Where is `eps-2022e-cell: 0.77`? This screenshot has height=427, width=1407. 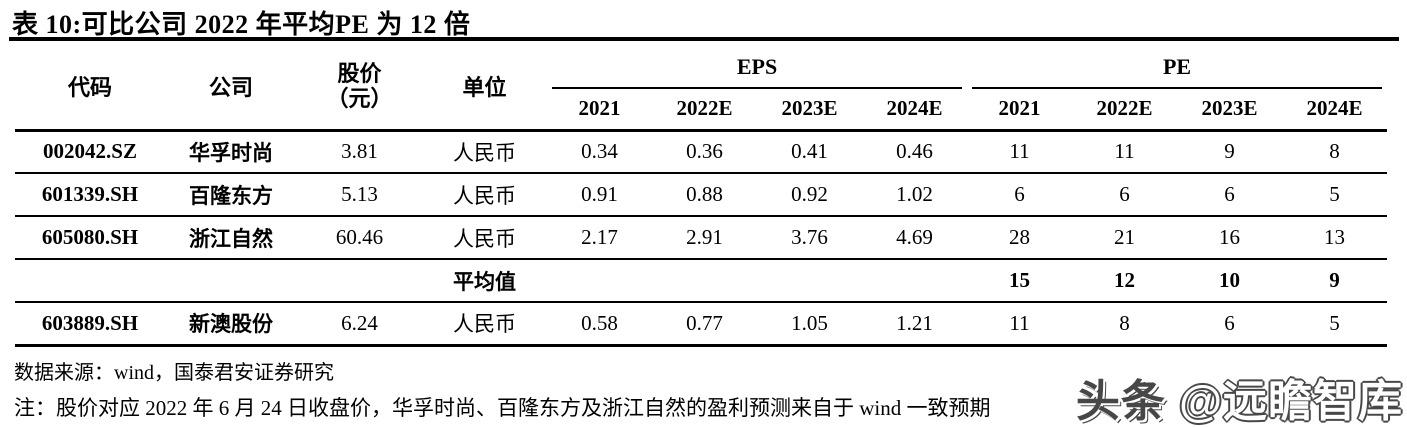 eps-2022e-cell: 0.77 is located at coordinates (704, 324).